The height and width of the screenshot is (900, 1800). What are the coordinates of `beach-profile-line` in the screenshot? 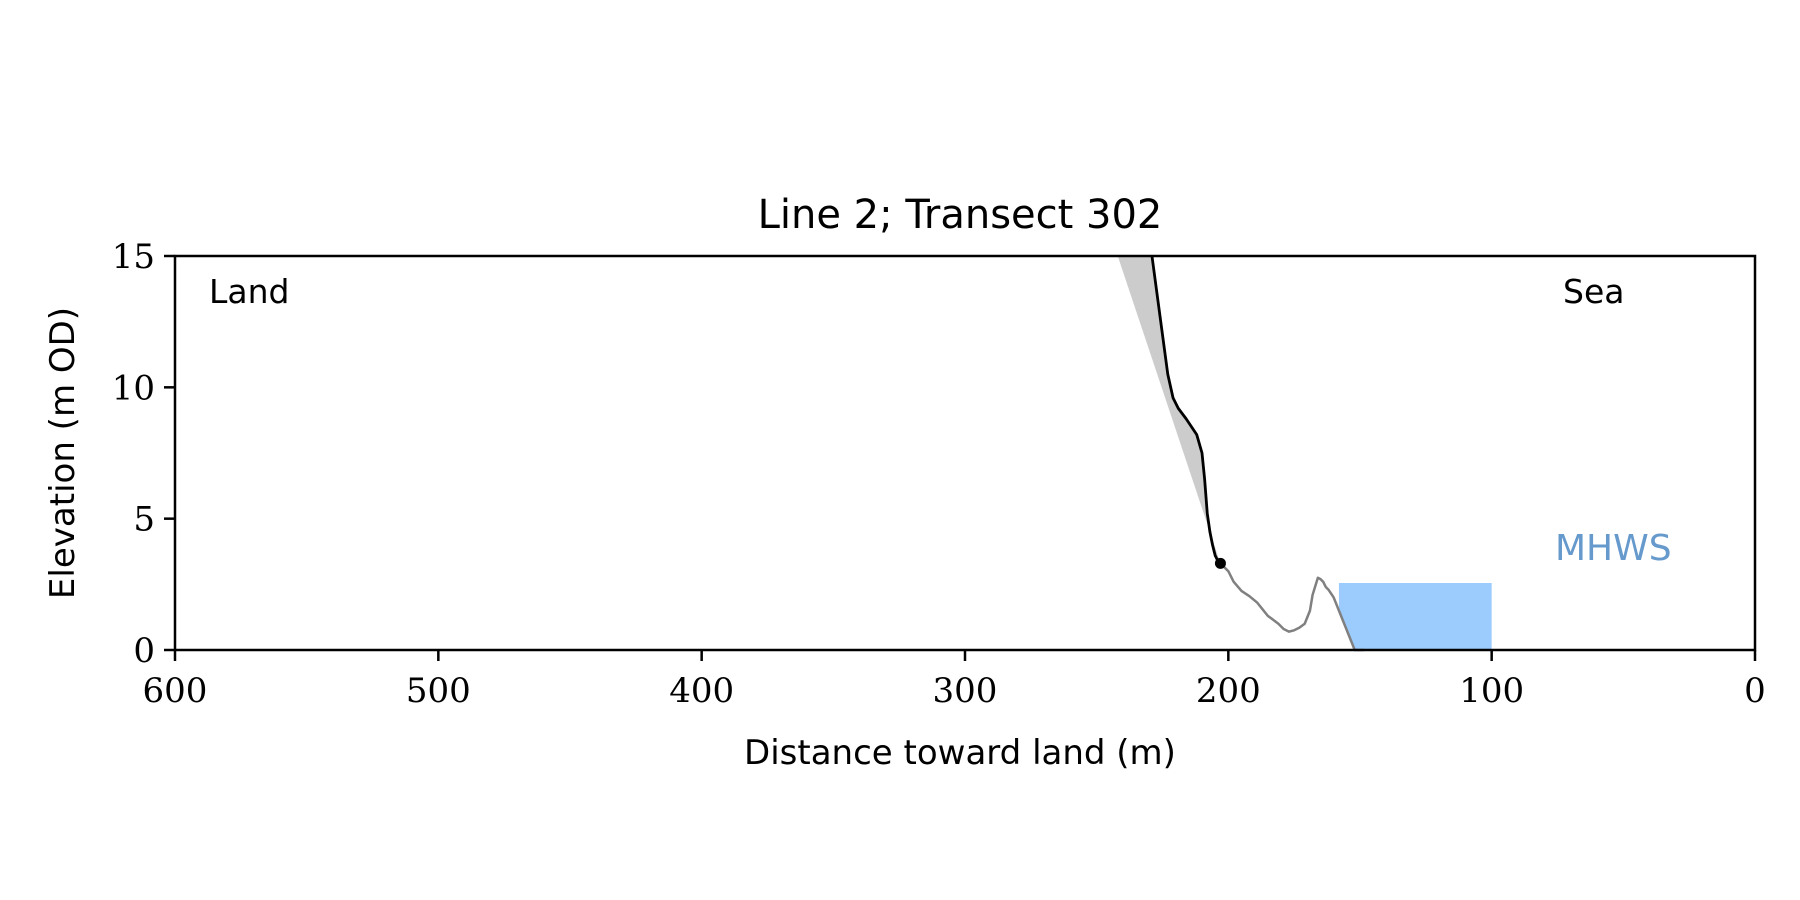 It's located at (1291, 607).